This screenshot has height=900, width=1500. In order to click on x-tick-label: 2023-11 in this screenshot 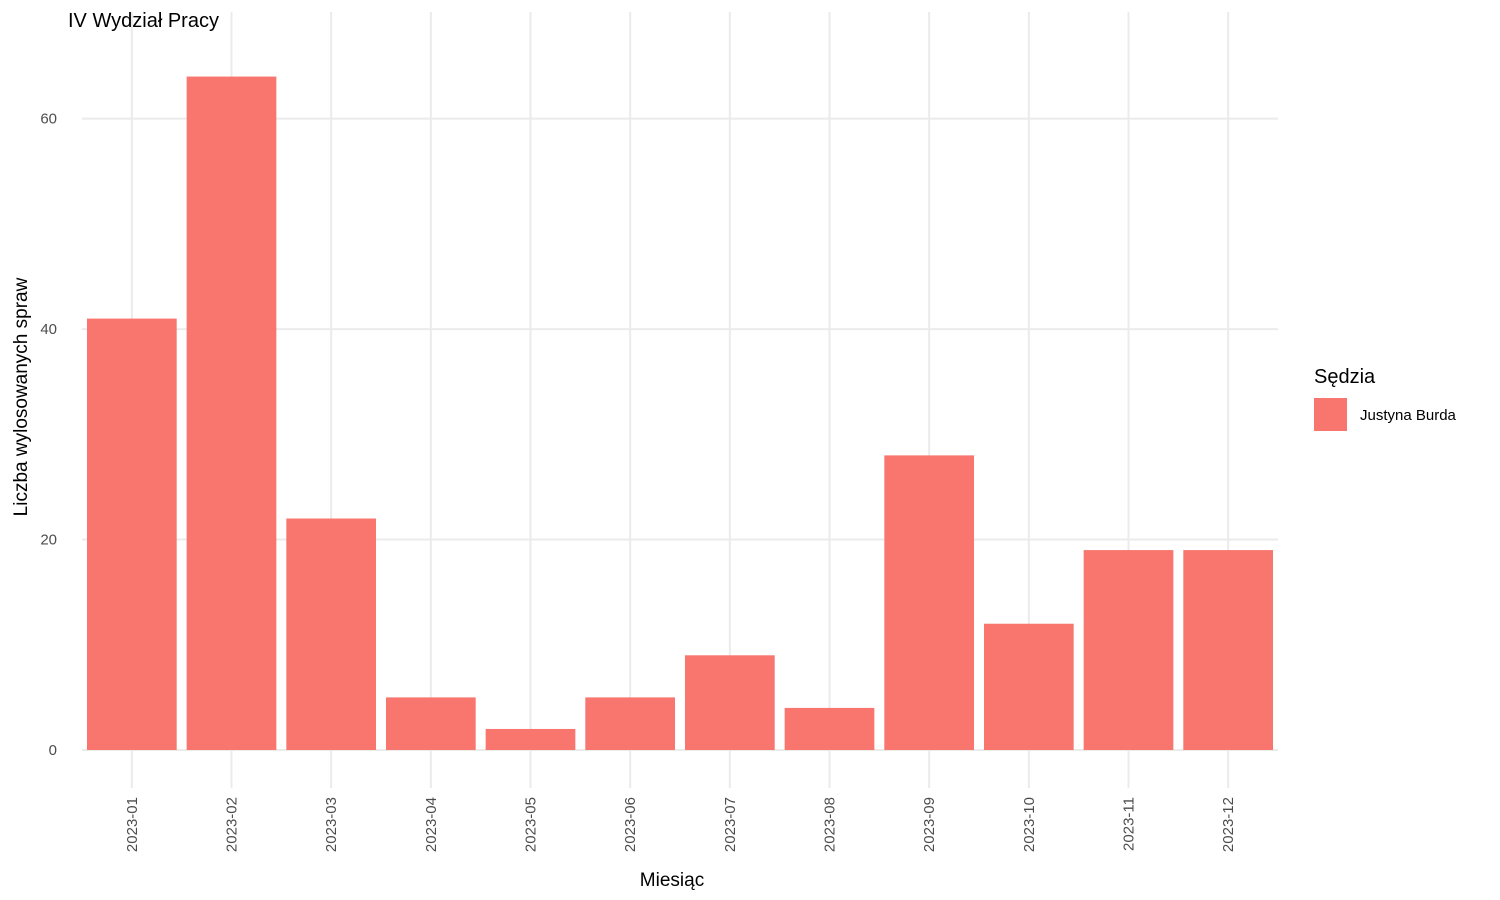, I will do `click(1129, 824)`.